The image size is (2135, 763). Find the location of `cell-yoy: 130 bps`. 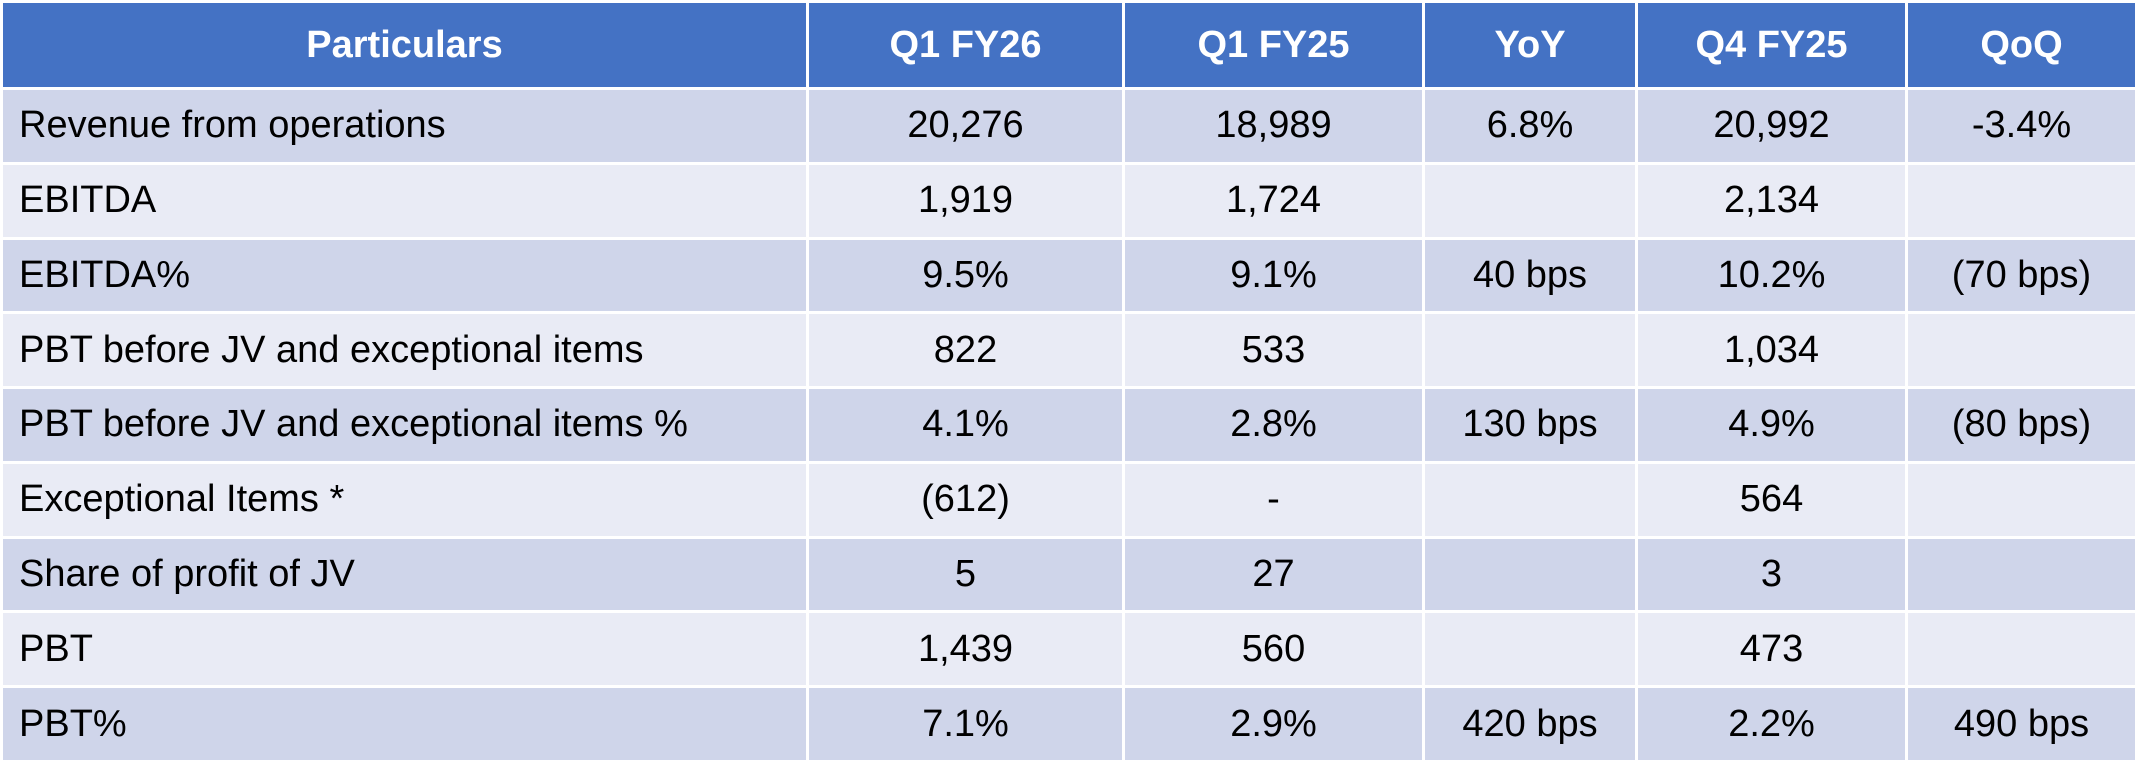

cell-yoy: 130 bps is located at coordinates (1530, 425).